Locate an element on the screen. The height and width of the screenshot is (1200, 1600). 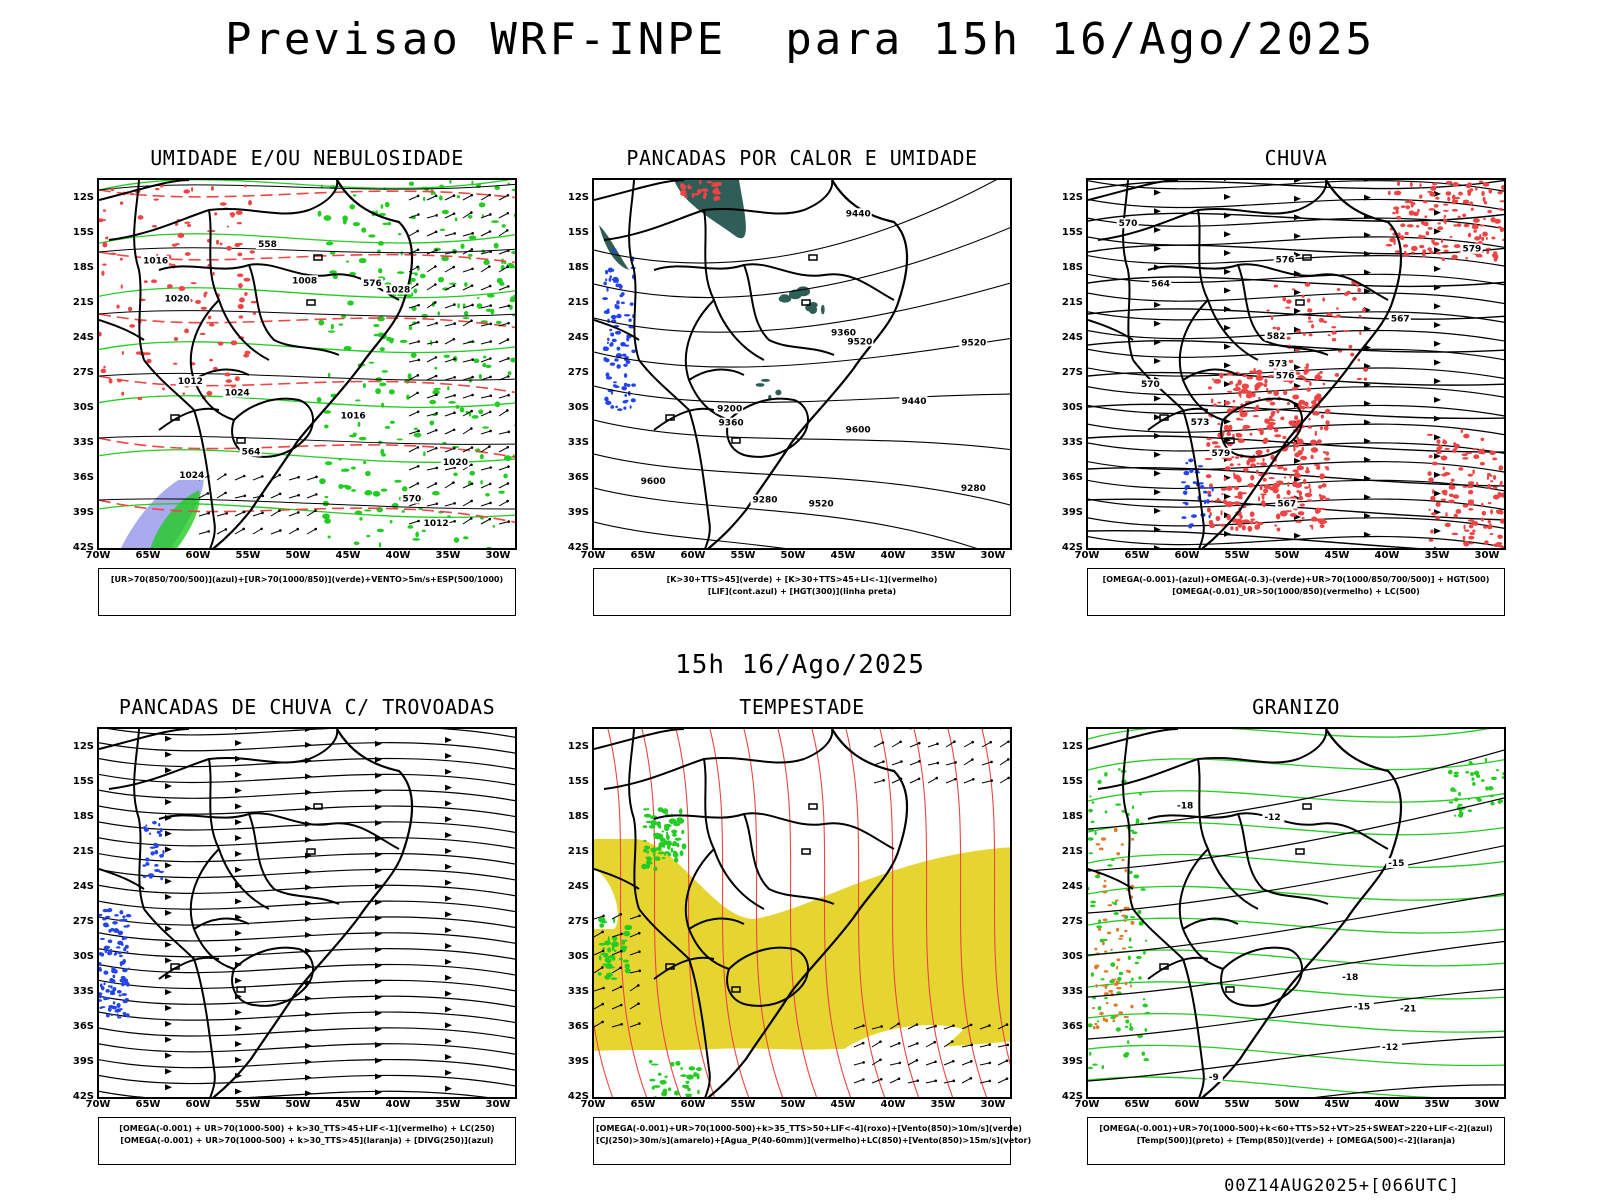
lat-label: 33S is located at coordinates (1072, 991).